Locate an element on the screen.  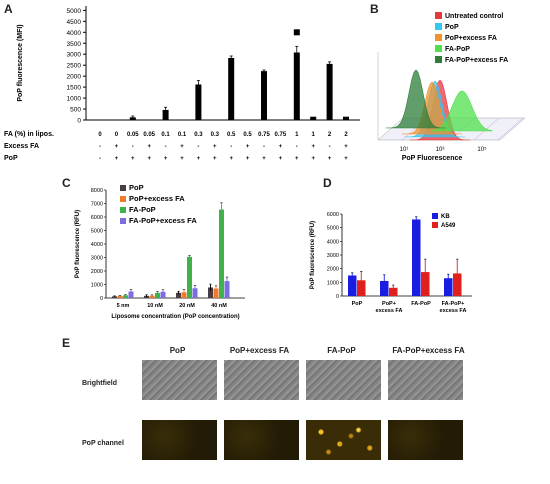
d-x-tick-label: excess FA is located at coordinates (389, 311).